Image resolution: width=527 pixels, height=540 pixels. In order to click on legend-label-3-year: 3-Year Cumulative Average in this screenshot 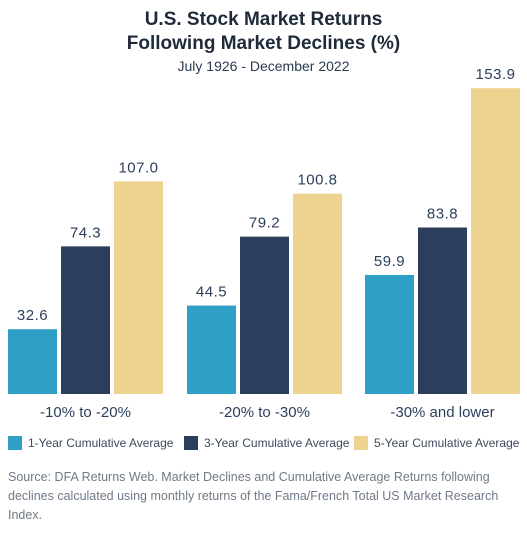, I will do `click(277, 443)`.